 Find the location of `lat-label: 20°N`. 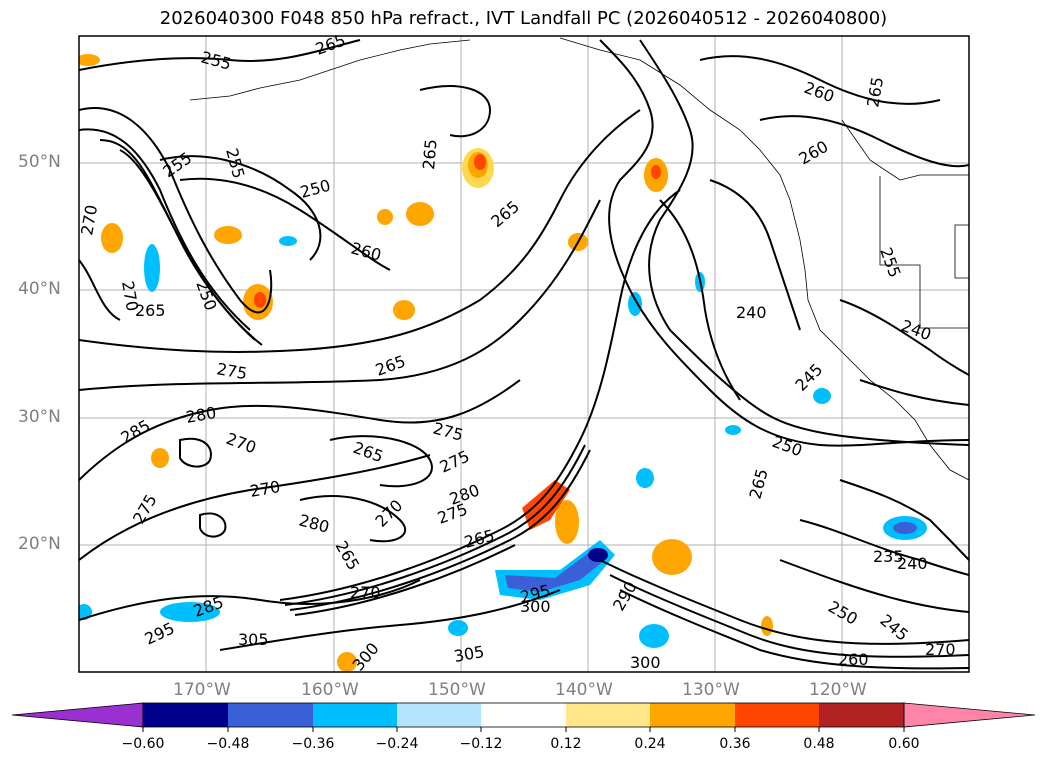

lat-label: 20°N is located at coordinates (39, 544).